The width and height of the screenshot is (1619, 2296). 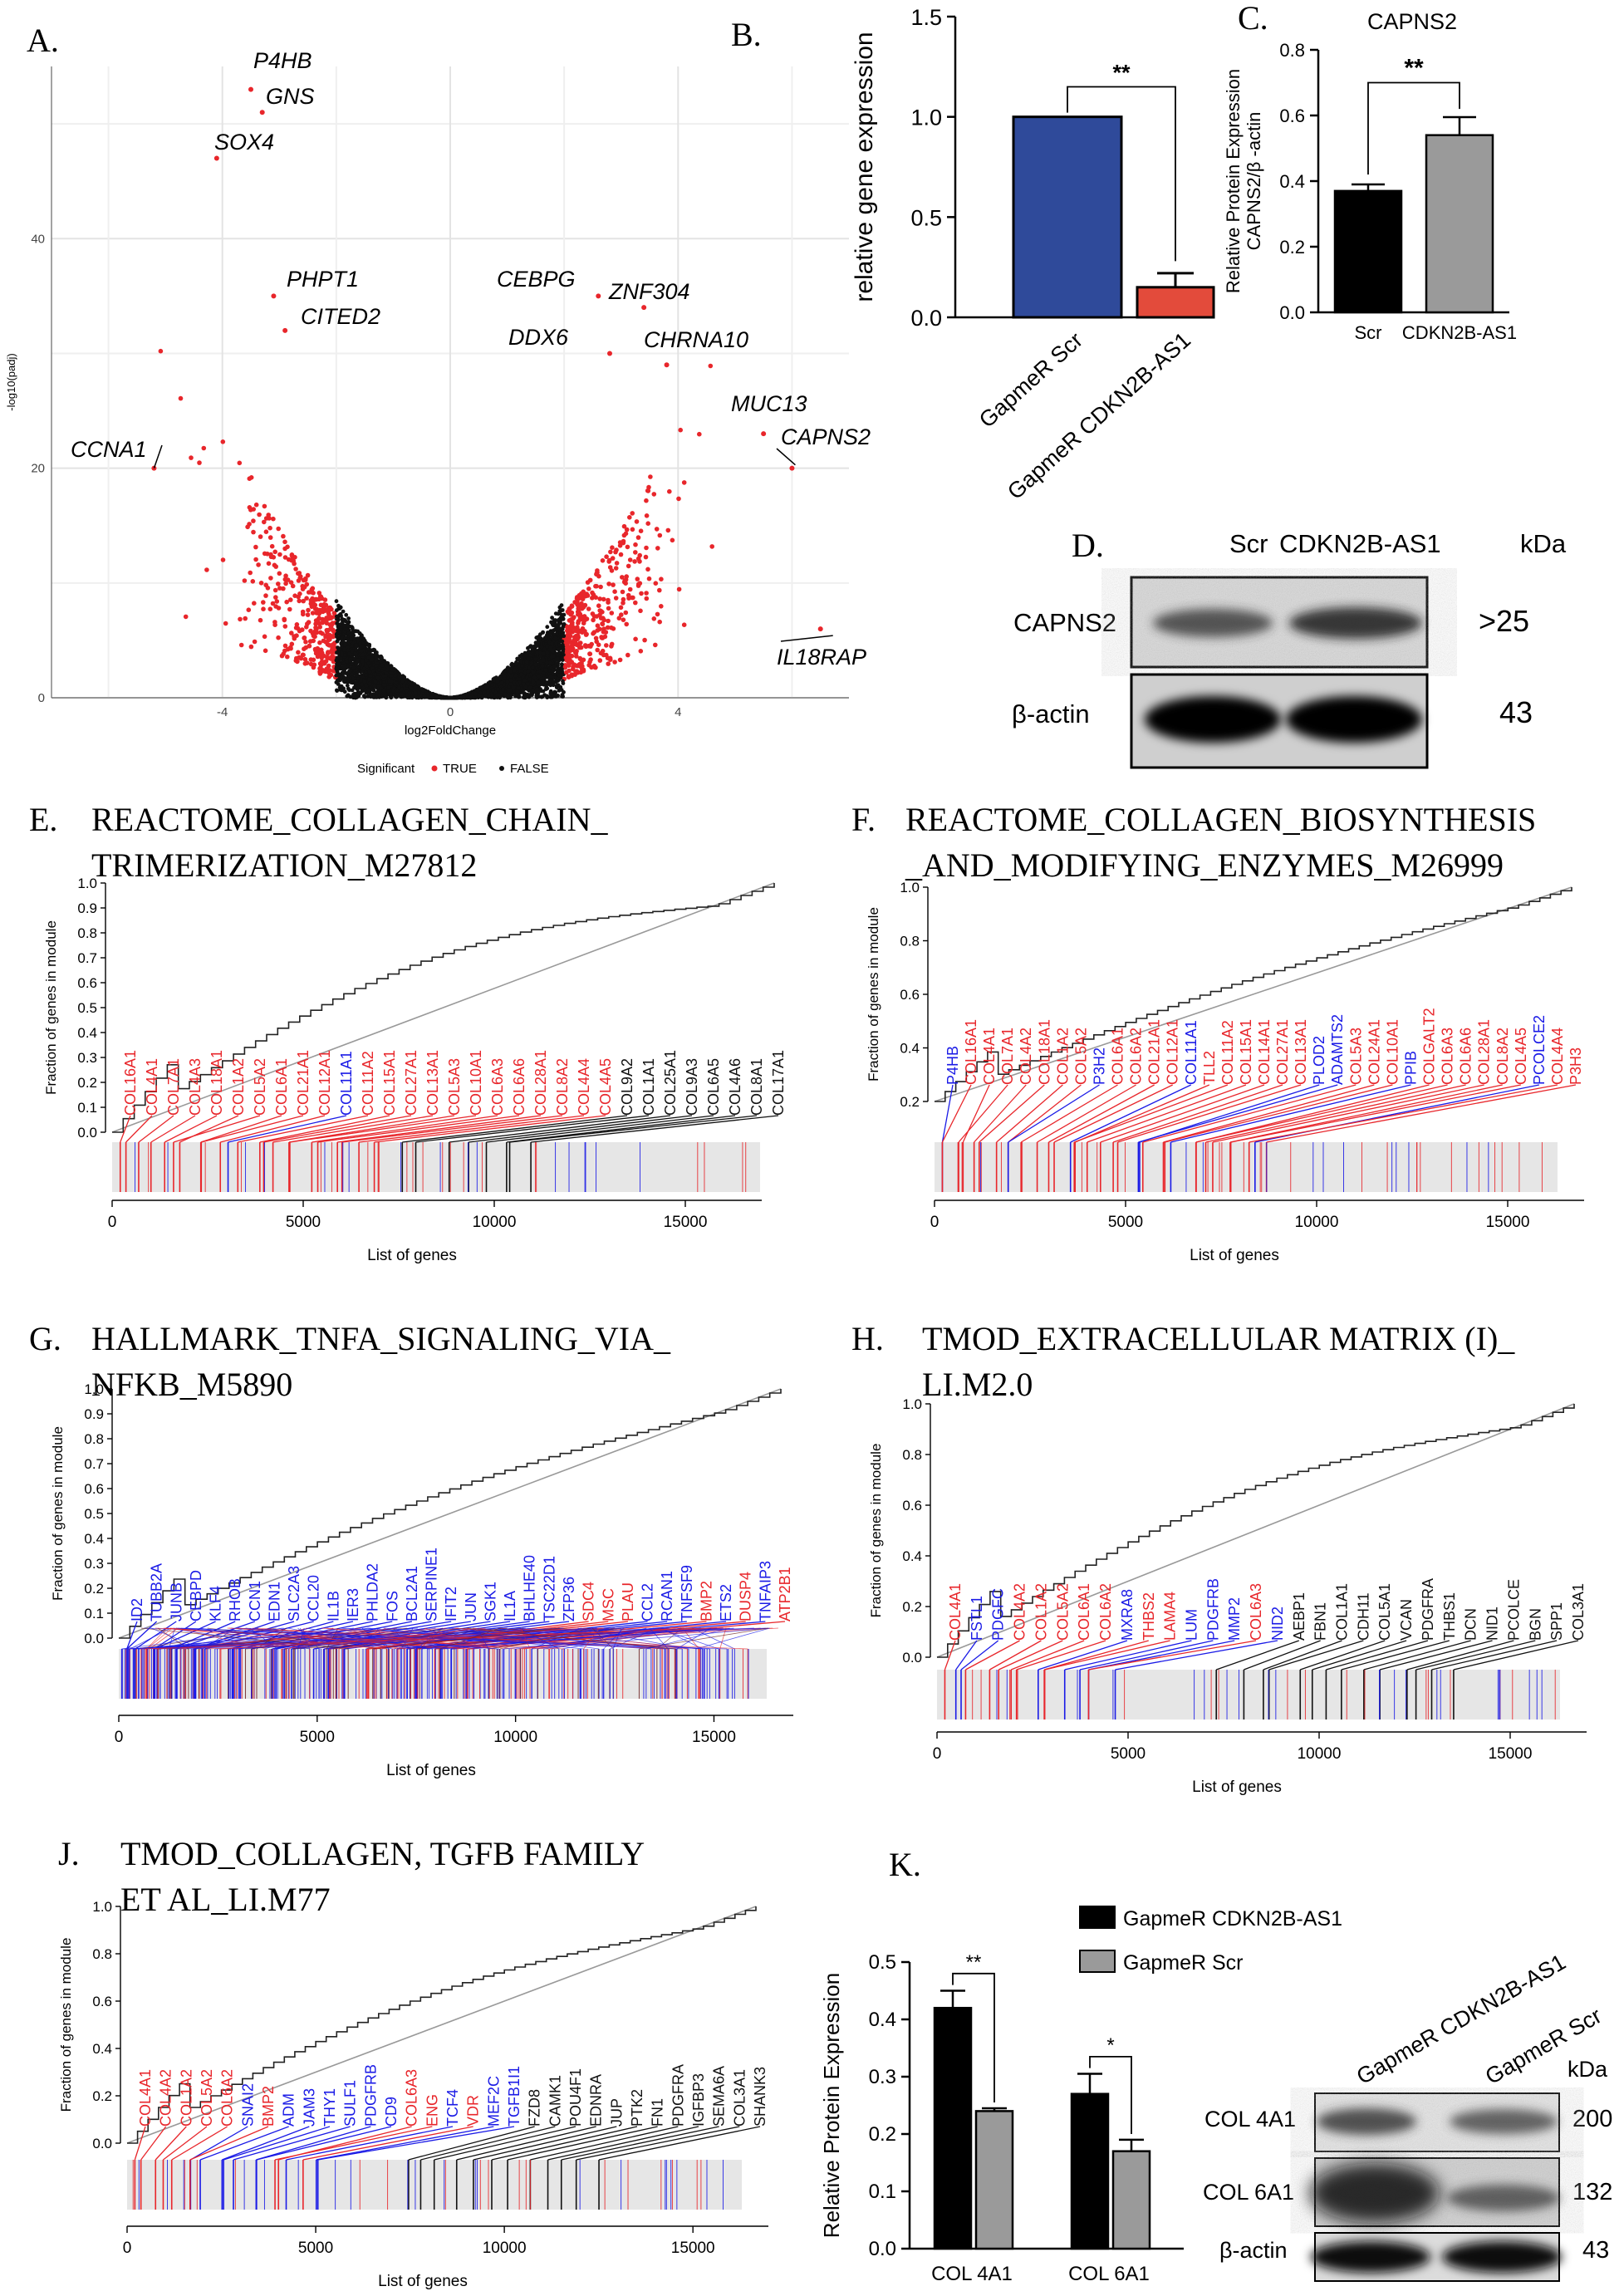 I want to click on volcano-points, so click(x=487, y=393).